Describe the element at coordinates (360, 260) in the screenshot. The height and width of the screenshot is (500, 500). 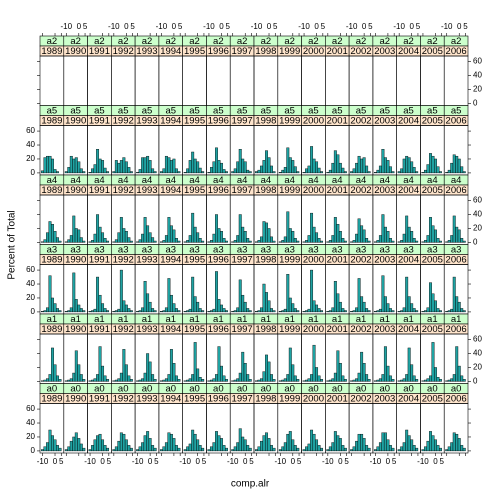
I see `strip-year-label: 2002` at that location.